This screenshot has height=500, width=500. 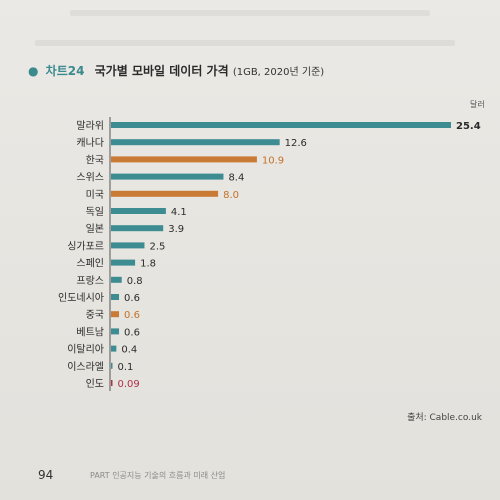 What do you see at coordinates (126, 367) in the screenshot?
I see `value-label: 0.1` at bounding box center [126, 367].